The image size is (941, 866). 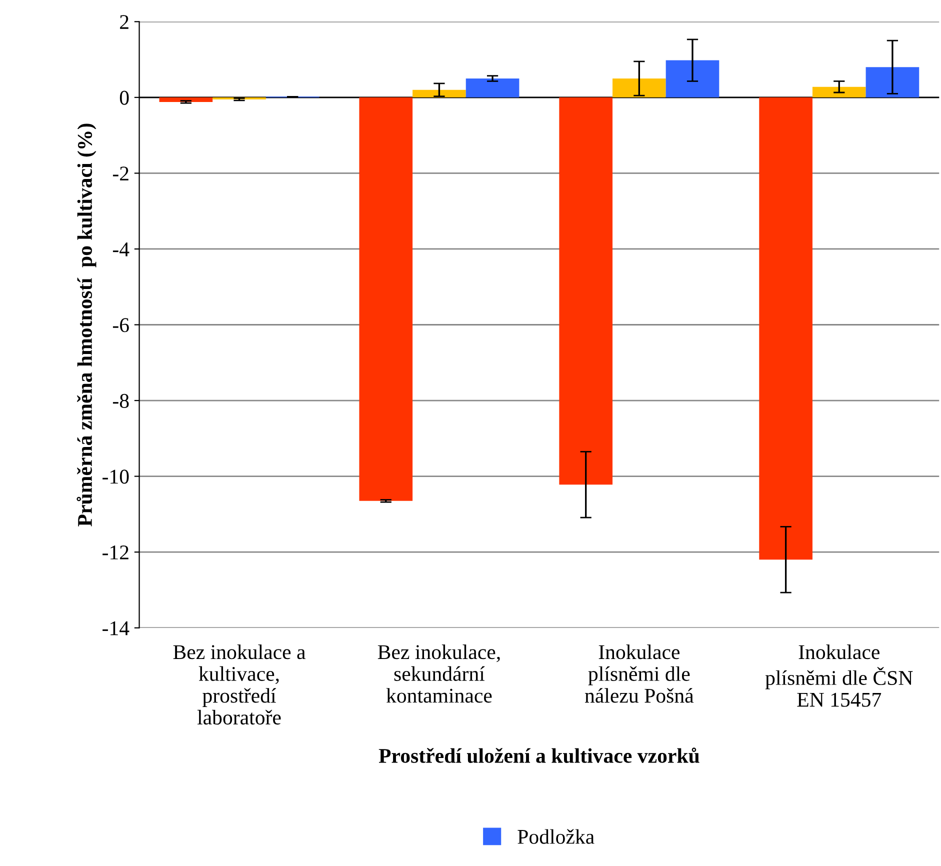 What do you see at coordinates (639, 673) in the screenshot?
I see `x-tick-label: Inokulace plísněmi dle nálezu Pošná` at bounding box center [639, 673].